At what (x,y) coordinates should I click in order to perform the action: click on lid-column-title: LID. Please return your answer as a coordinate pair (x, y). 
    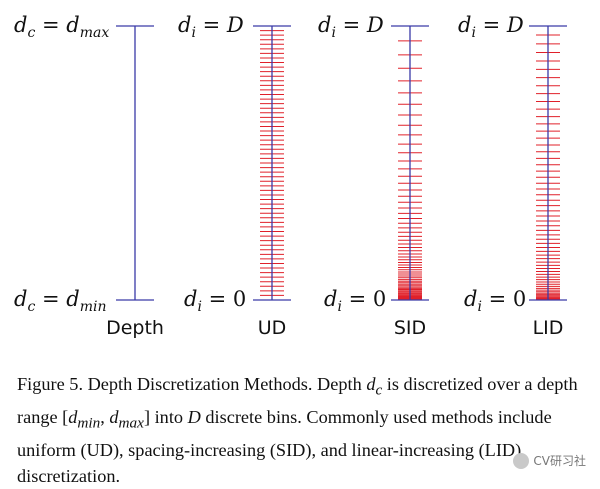
    Looking at the image, I should click on (548, 328).